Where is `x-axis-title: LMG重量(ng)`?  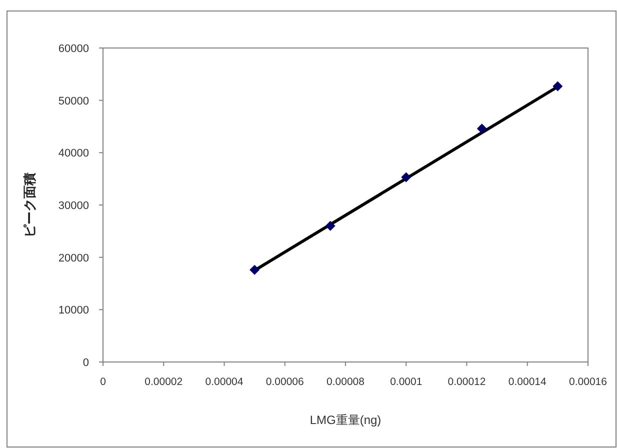 x-axis-title: LMG重量(ng) is located at coordinates (346, 420).